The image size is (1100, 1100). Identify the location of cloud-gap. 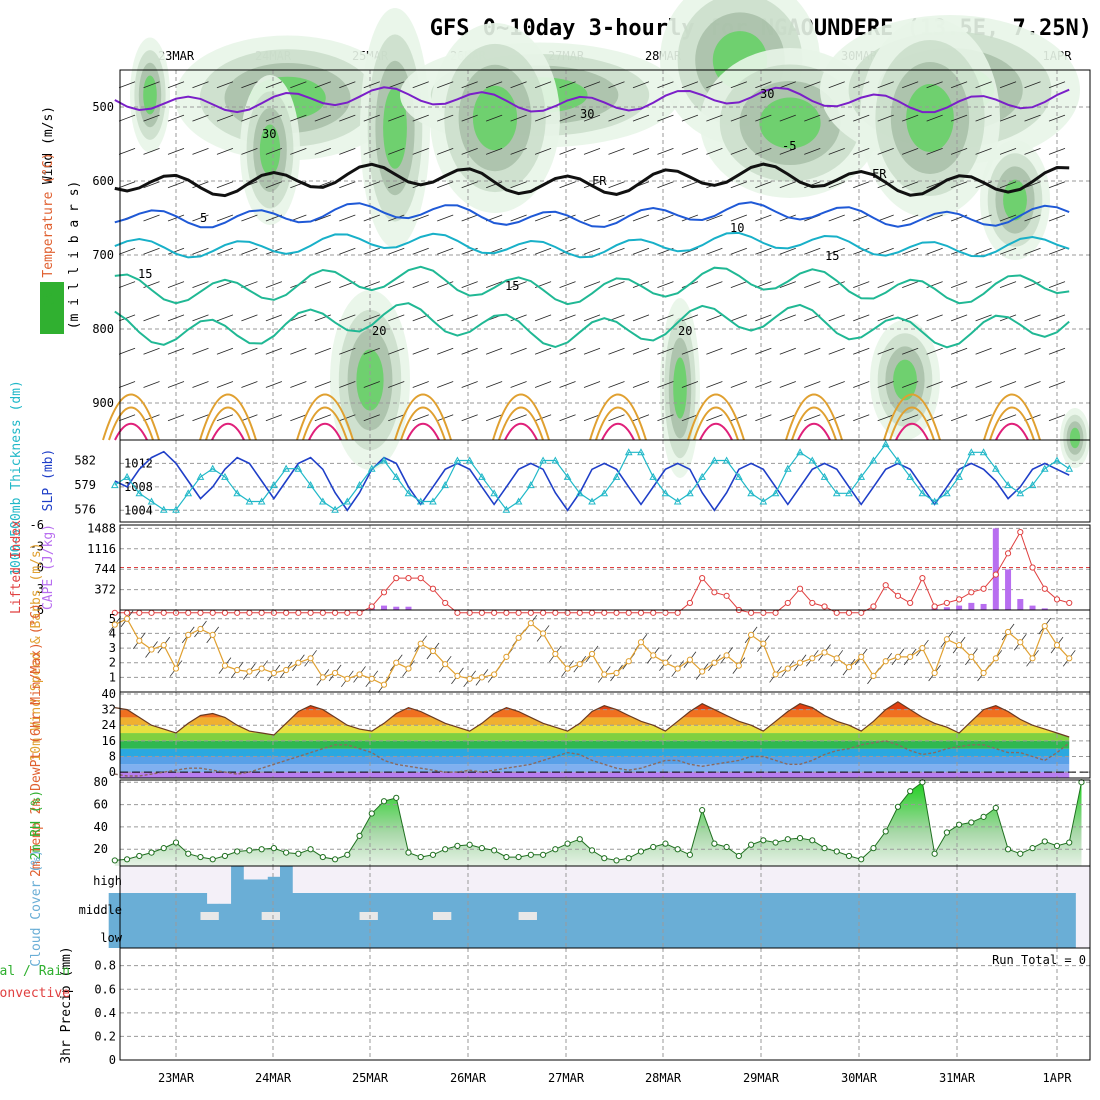
(442, 916).